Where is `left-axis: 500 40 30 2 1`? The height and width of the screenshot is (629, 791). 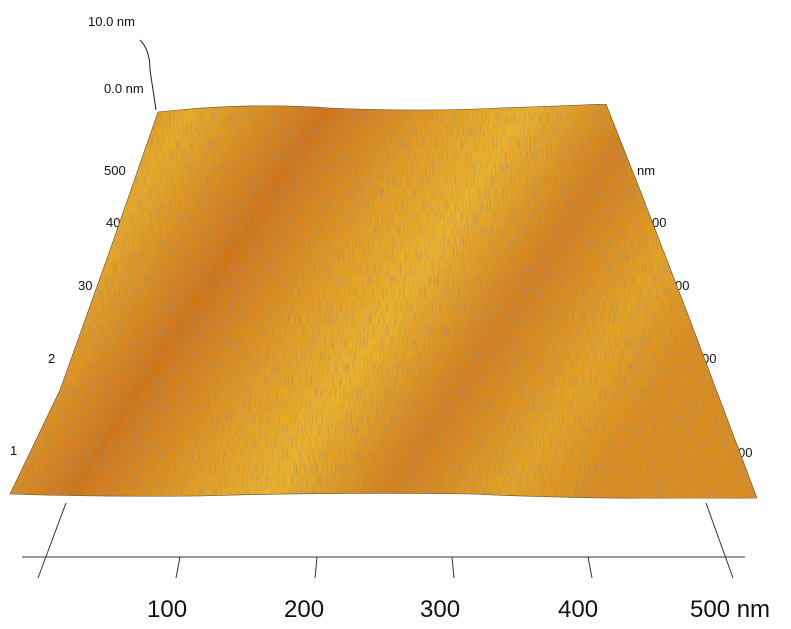
left-axis: 500 40 30 2 1 is located at coordinates (68, 310).